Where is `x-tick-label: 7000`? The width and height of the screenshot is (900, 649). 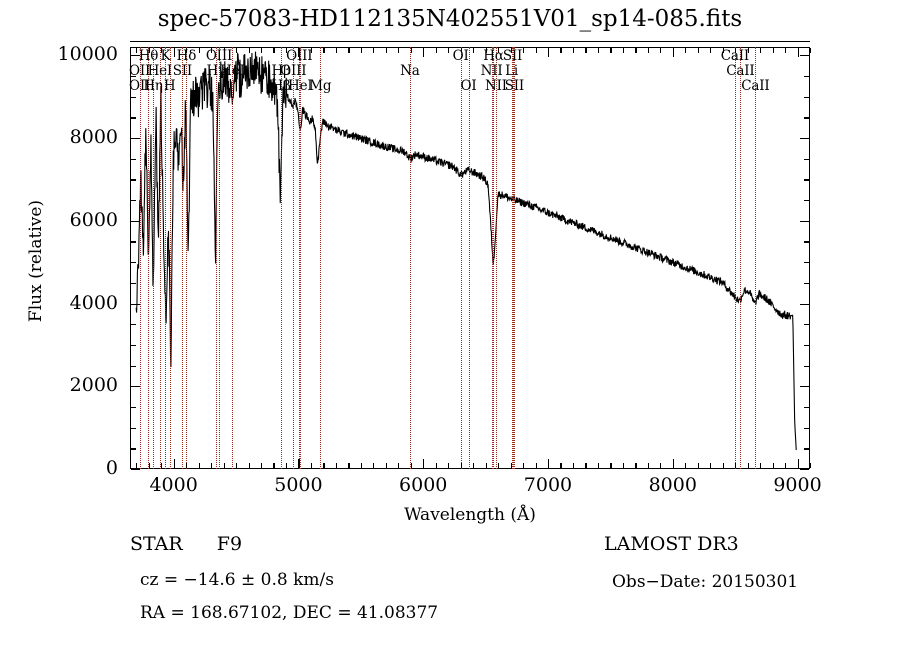 x-tick-label: 7000 is located at coordinates (548, 485).